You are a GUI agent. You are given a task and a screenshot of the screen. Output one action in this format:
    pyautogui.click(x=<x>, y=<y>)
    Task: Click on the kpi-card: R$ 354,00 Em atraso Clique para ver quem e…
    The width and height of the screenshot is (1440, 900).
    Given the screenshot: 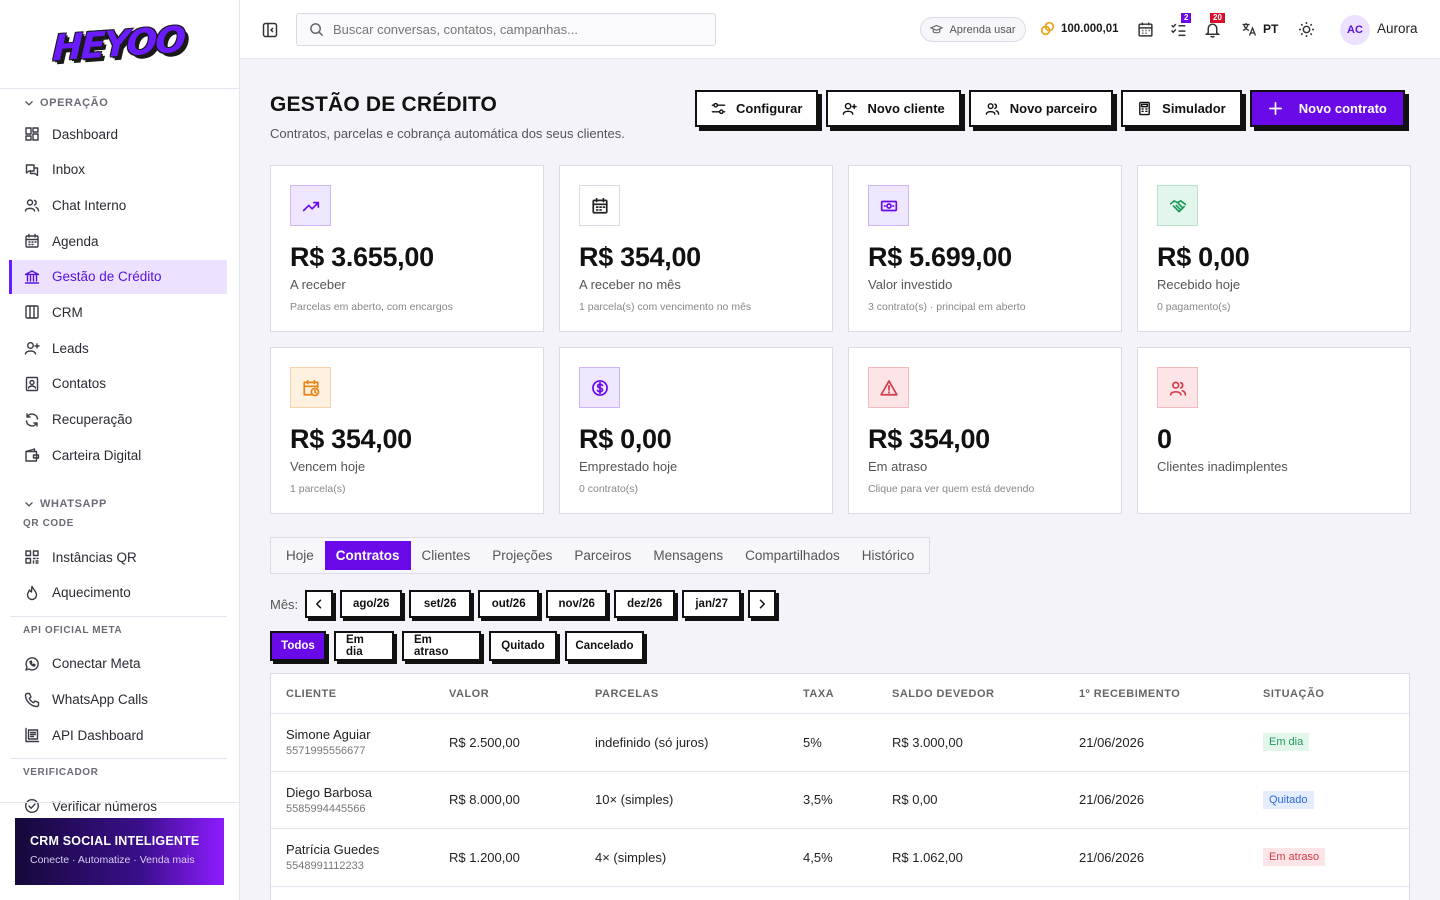 What is the action you would take?
    pyautogui.click(x=985, y=430)
    